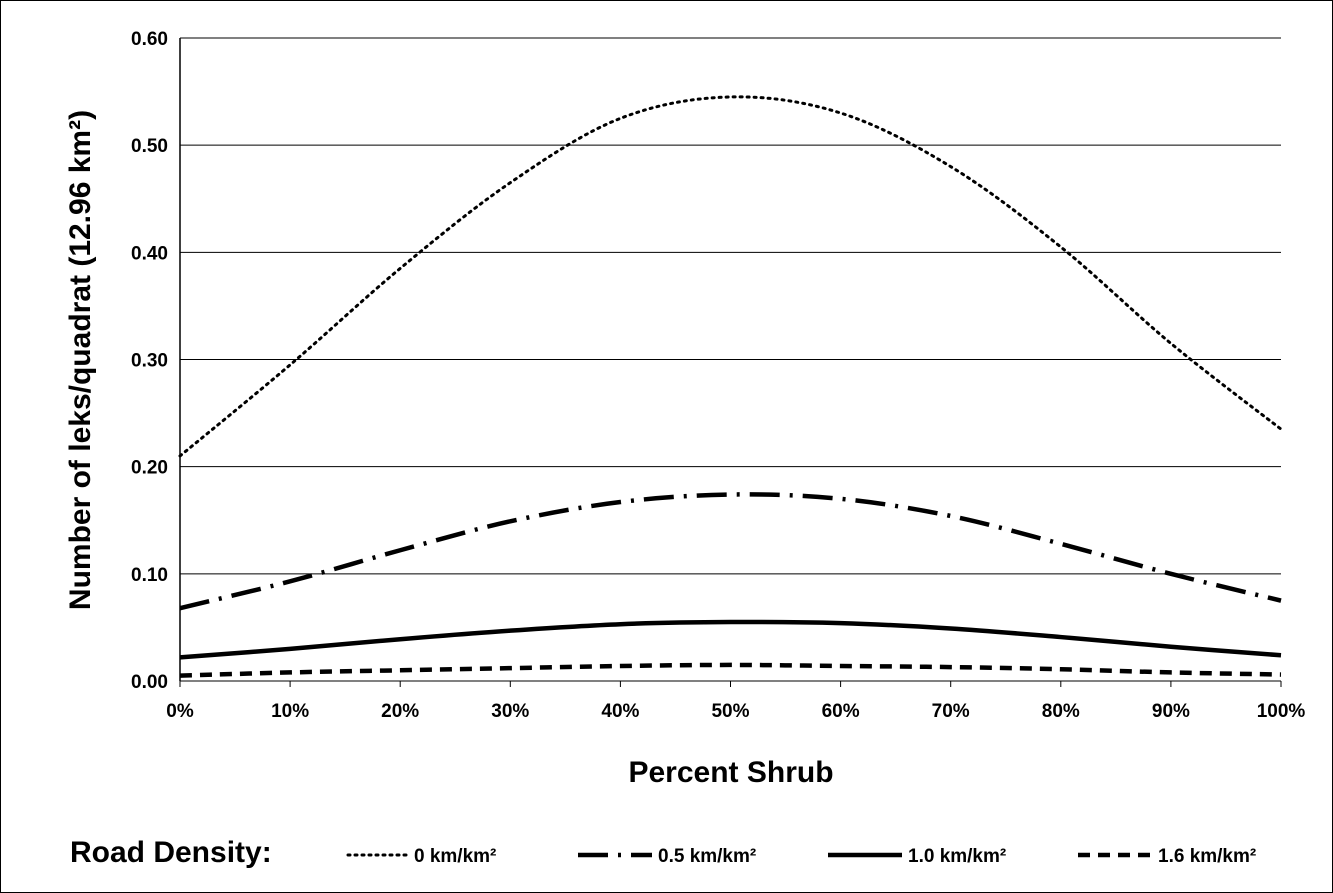 The image size is (1333, 893). Describe the element at coordinates (841, 711) in the screenshot. I see `x-tick-label: 60%` at that location.